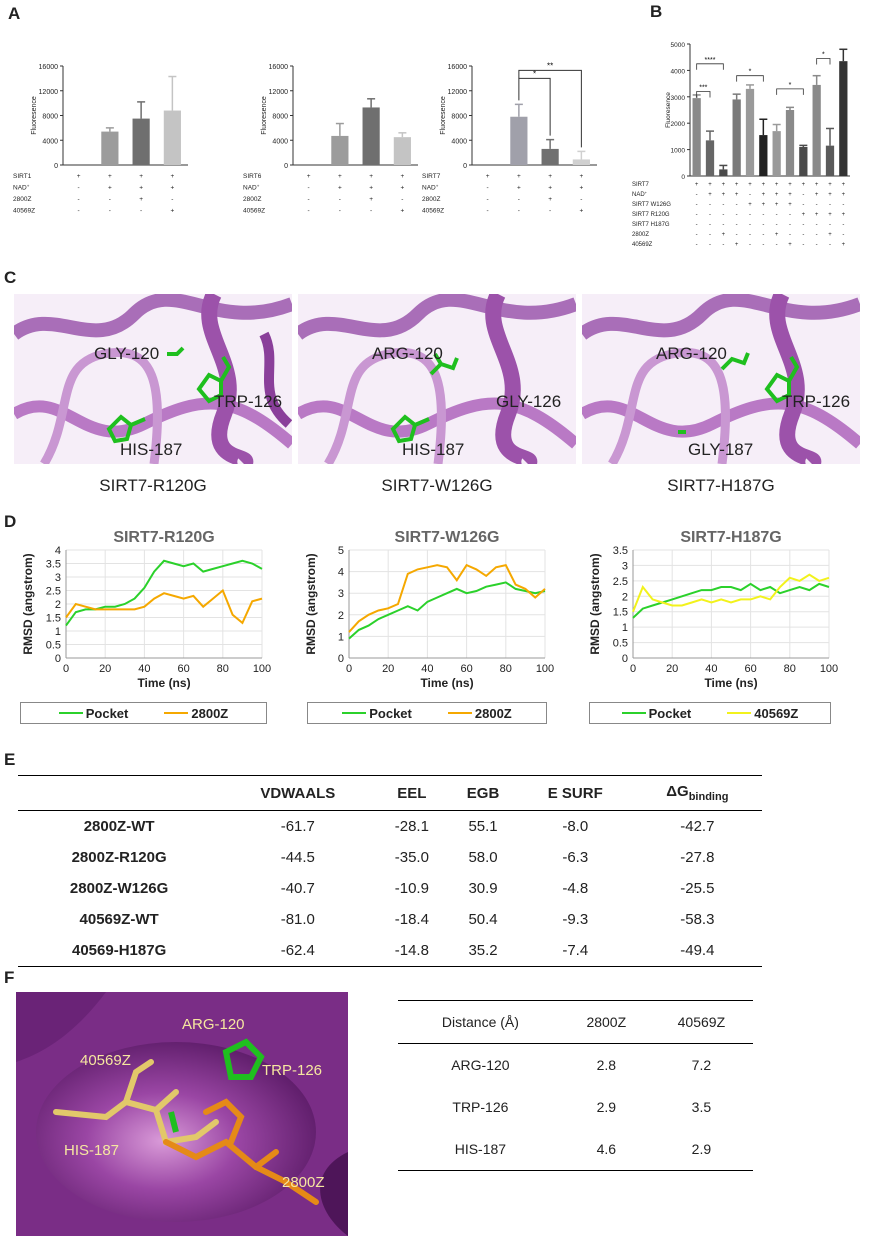 The image size is (872, 1248). Describe the element at coordinates (731, 600) in the screenshot. I see `series-line` at that location.